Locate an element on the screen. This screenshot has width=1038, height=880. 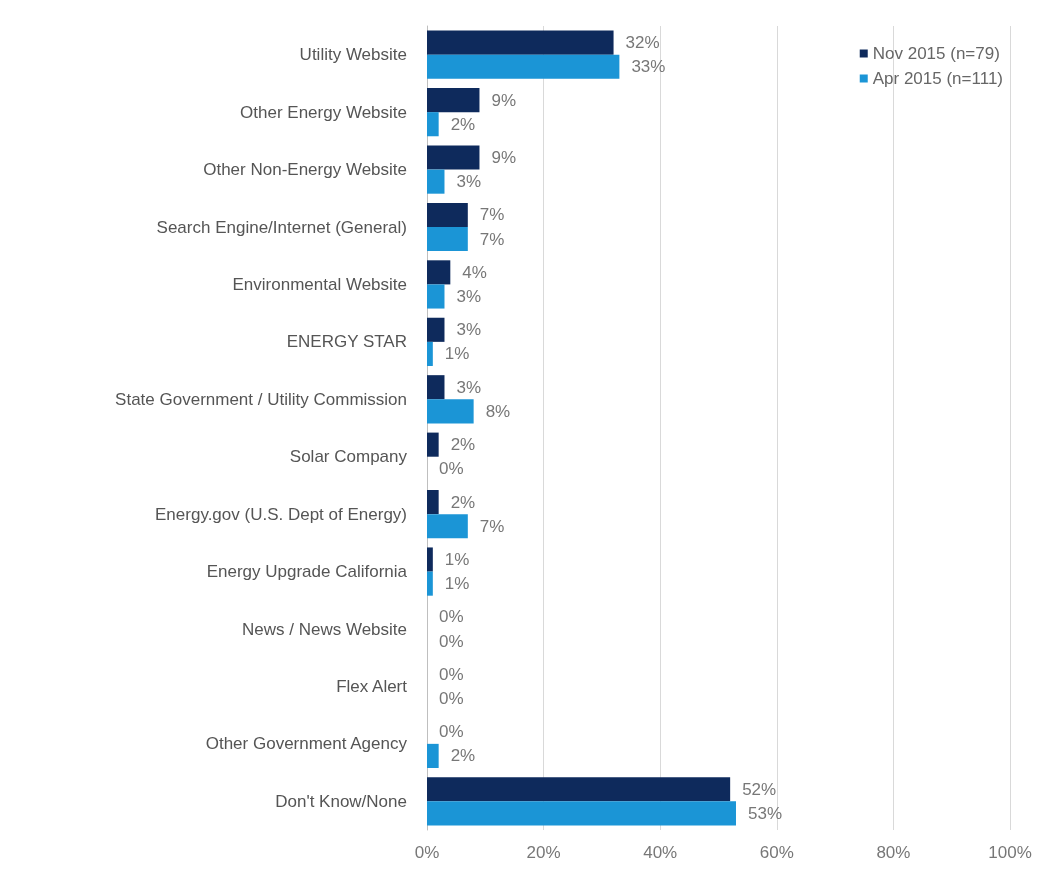
x-tick-label: 80% is located at coordinates (893, 852).